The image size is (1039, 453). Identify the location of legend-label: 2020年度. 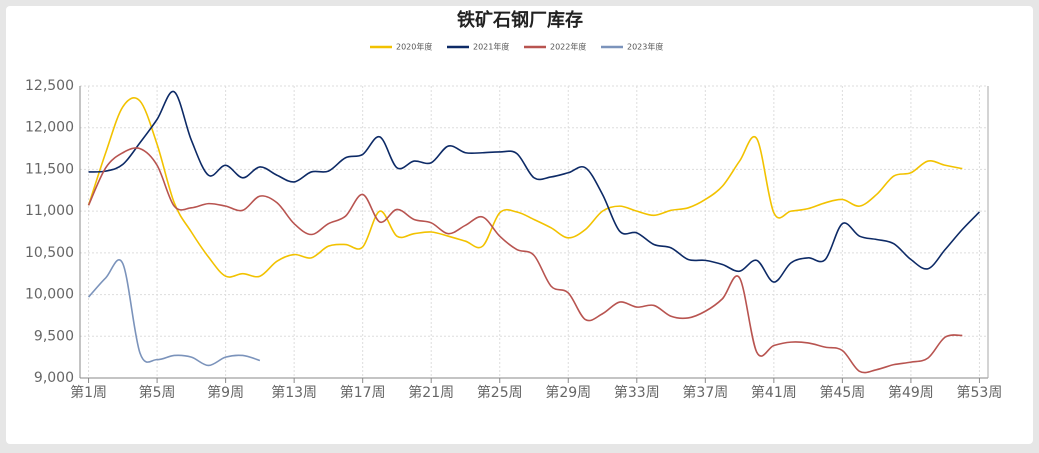
(414, 47).